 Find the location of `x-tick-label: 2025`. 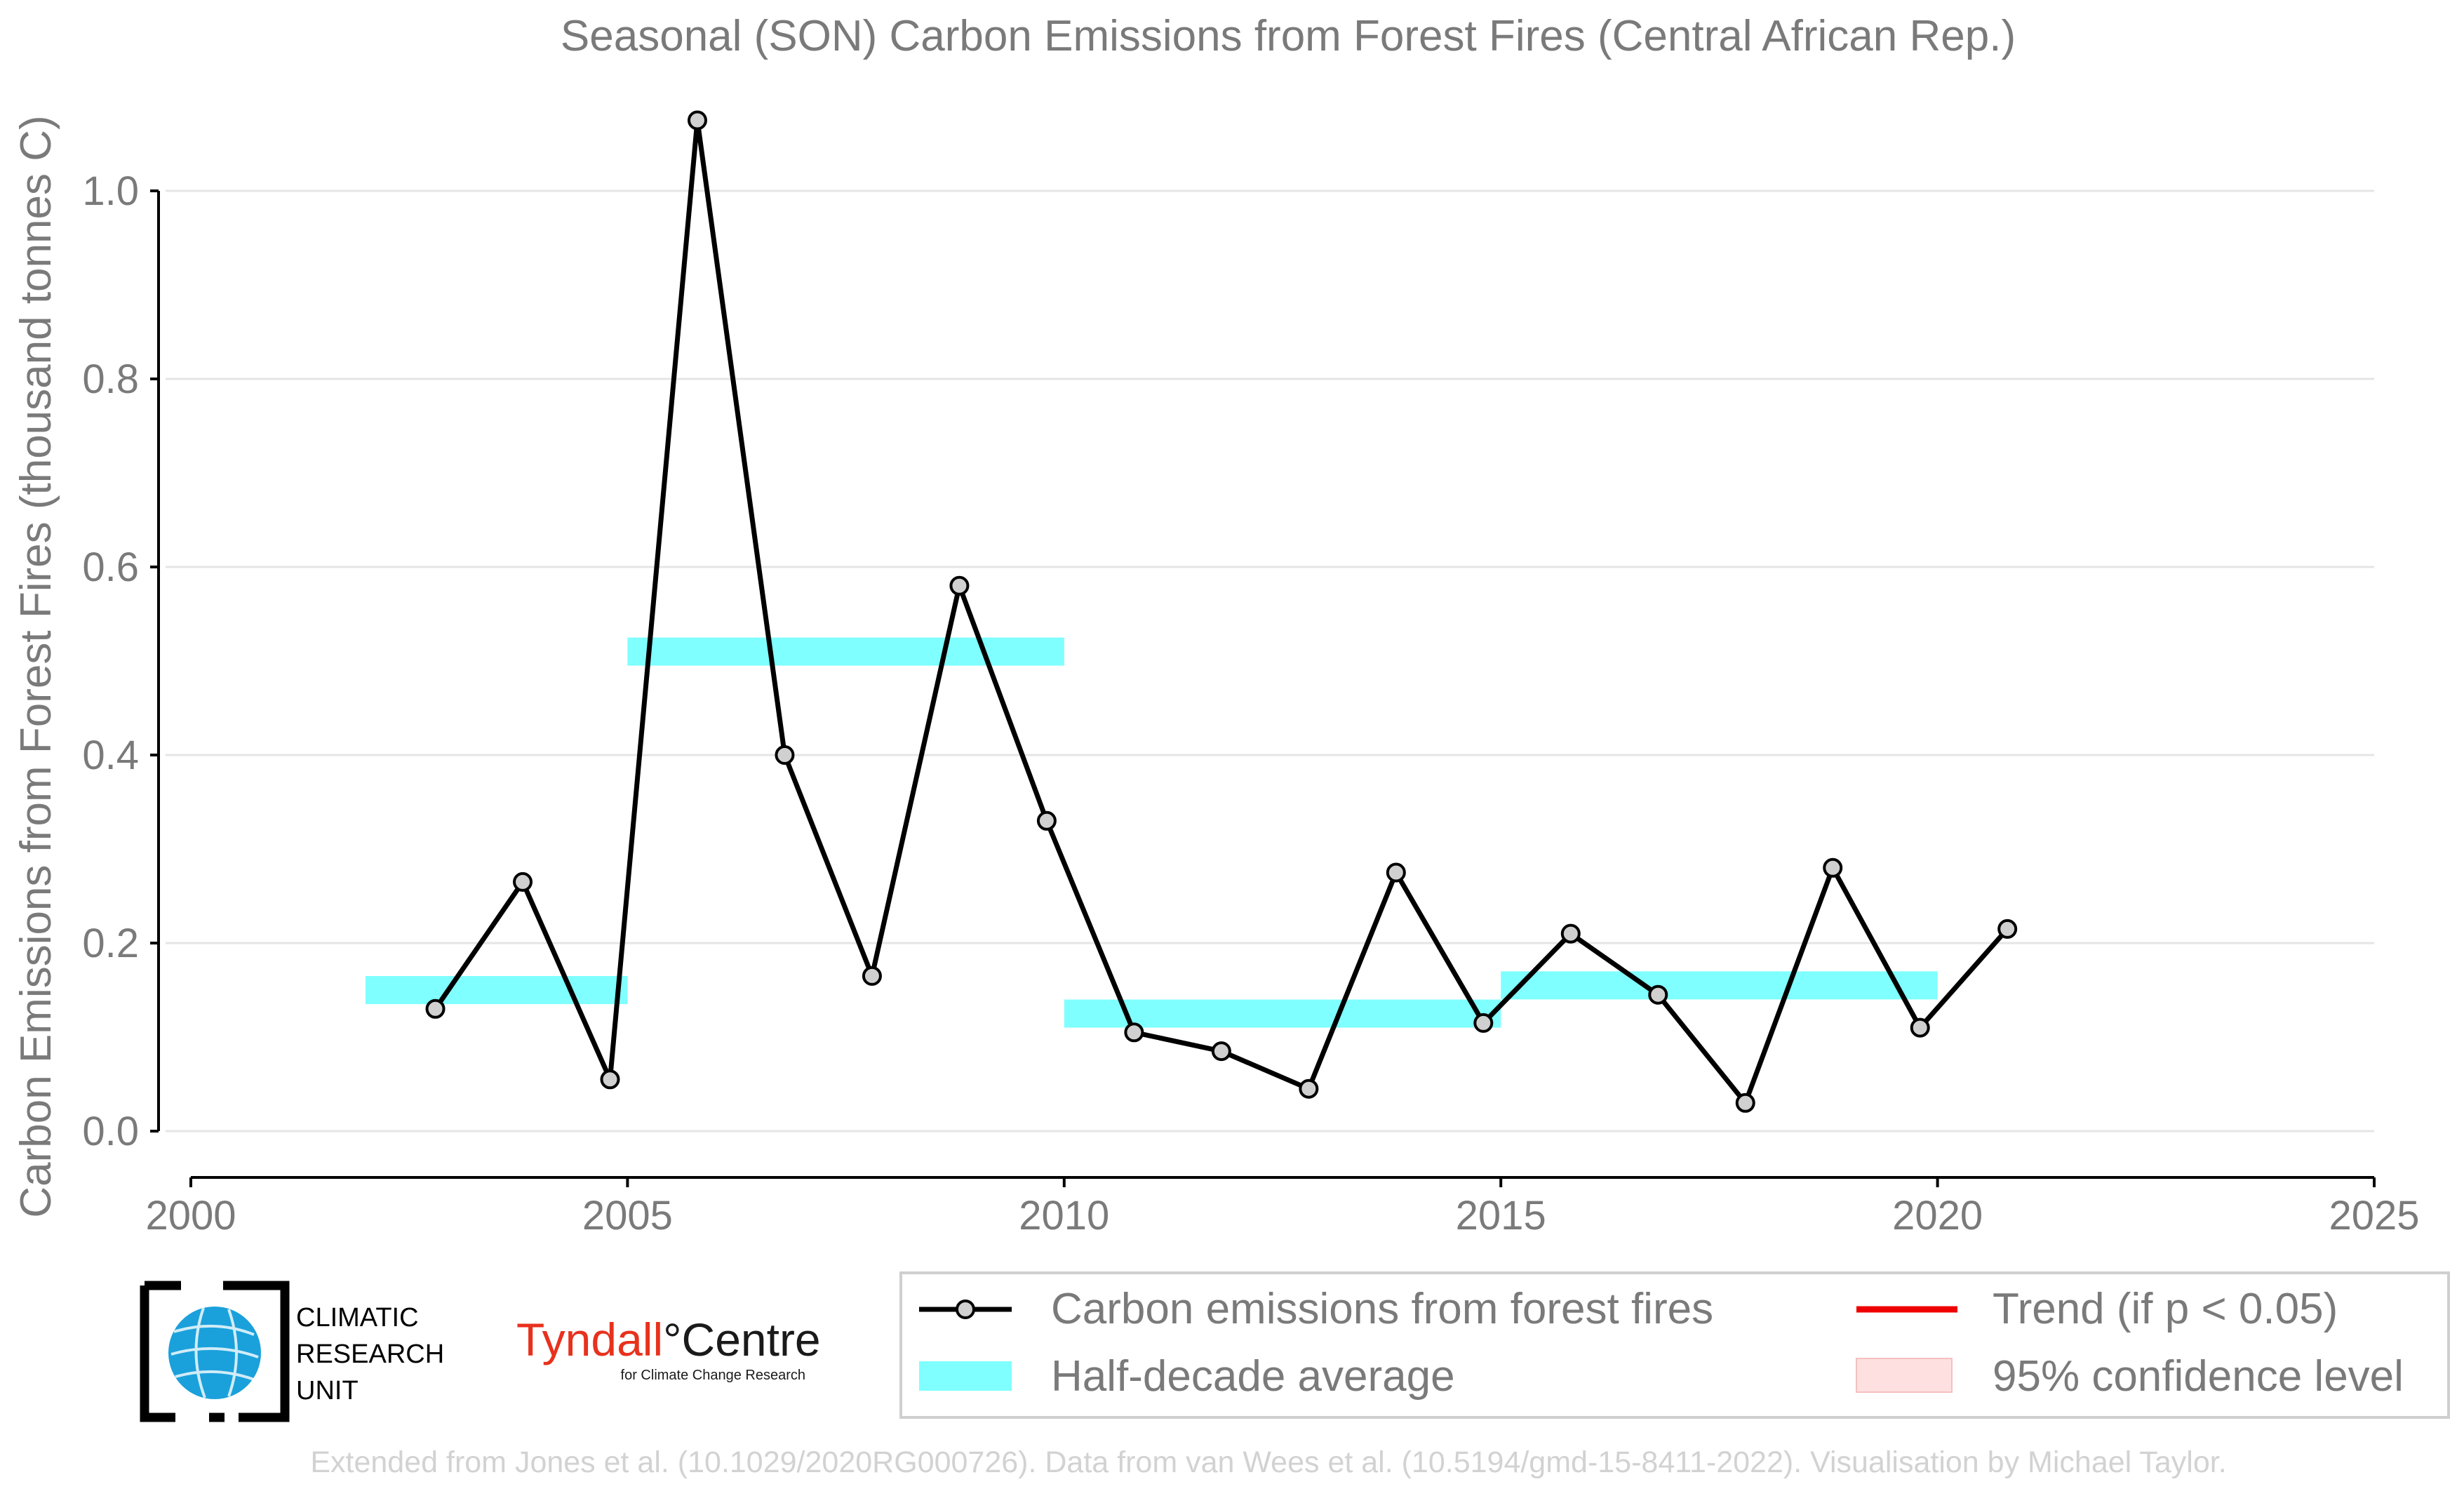

x-tick-label: 2025 is located at coordinates (2374, 1215).